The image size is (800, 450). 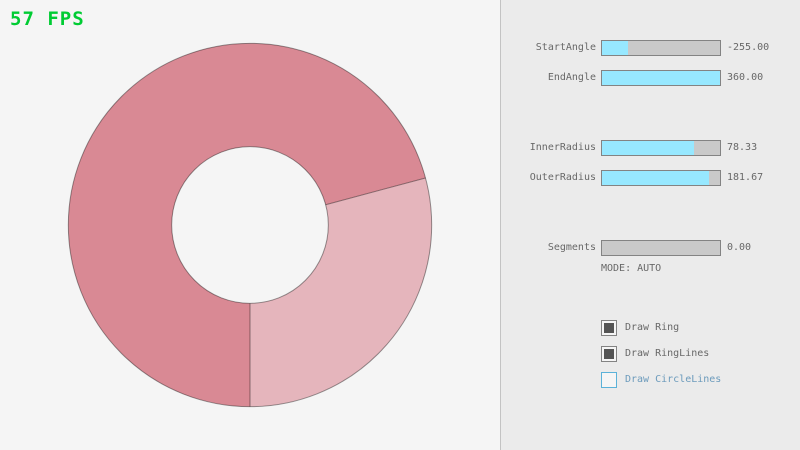 What do you see at coordinates (742, 147) in the screenshot?
I see `slider-value-inner-radius: 78.33` at bounding box center [742, 147].